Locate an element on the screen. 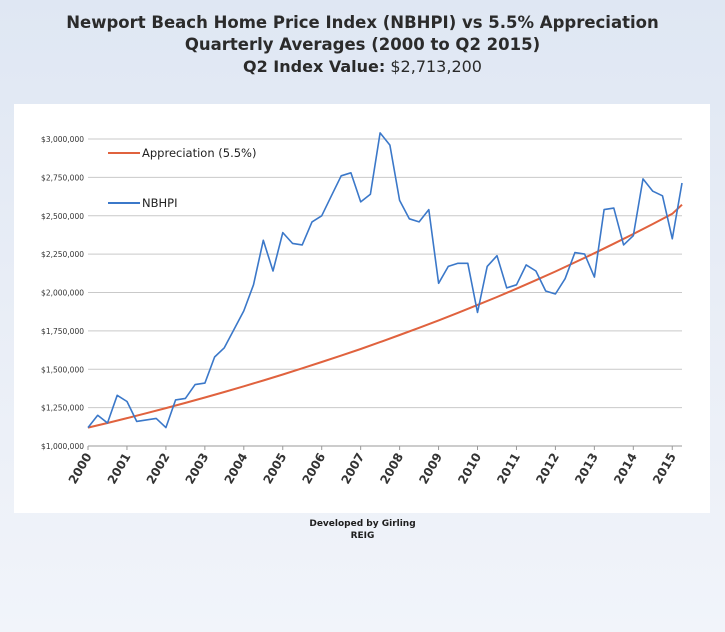 This screenshot has width=725, height=632. y-tick-label: $3,000,000 is located at coordinates (62, 139).